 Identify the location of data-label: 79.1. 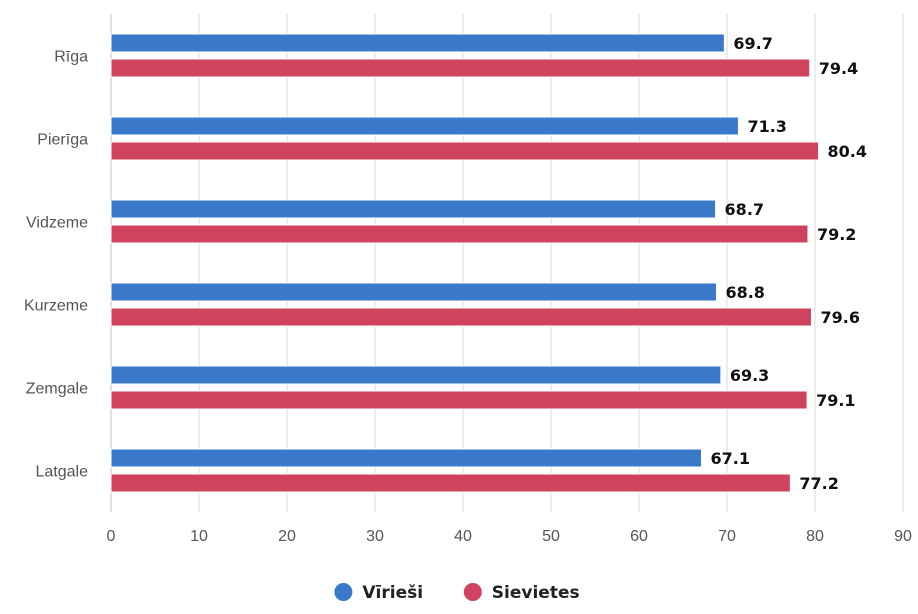
(835, 400).